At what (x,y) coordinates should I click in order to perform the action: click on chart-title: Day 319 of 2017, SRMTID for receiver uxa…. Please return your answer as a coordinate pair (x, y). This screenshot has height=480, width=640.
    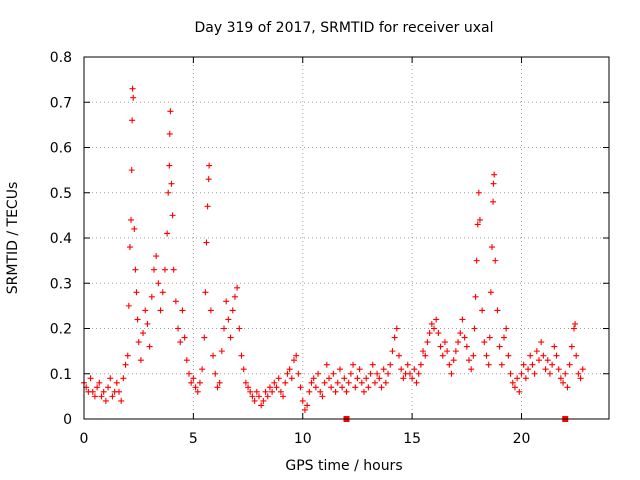
    Looking at the image, I should click on (343, 28).